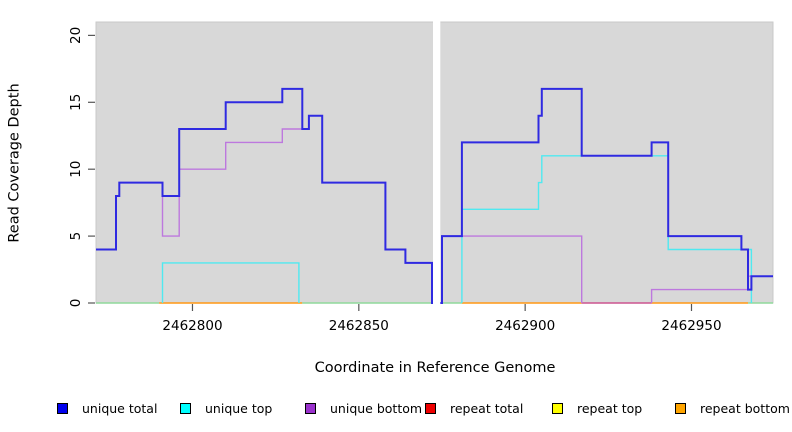  I want to click on x-tick-label: 2462850, so click(359, 326).